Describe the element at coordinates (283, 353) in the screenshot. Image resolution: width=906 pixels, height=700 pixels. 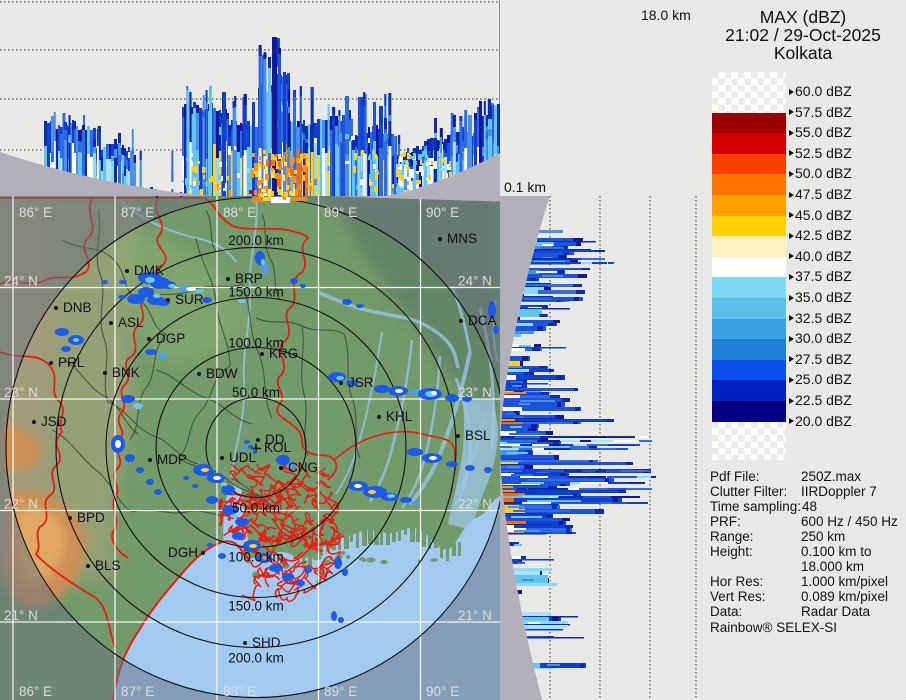
I see `svg-text: KRG` at that location.